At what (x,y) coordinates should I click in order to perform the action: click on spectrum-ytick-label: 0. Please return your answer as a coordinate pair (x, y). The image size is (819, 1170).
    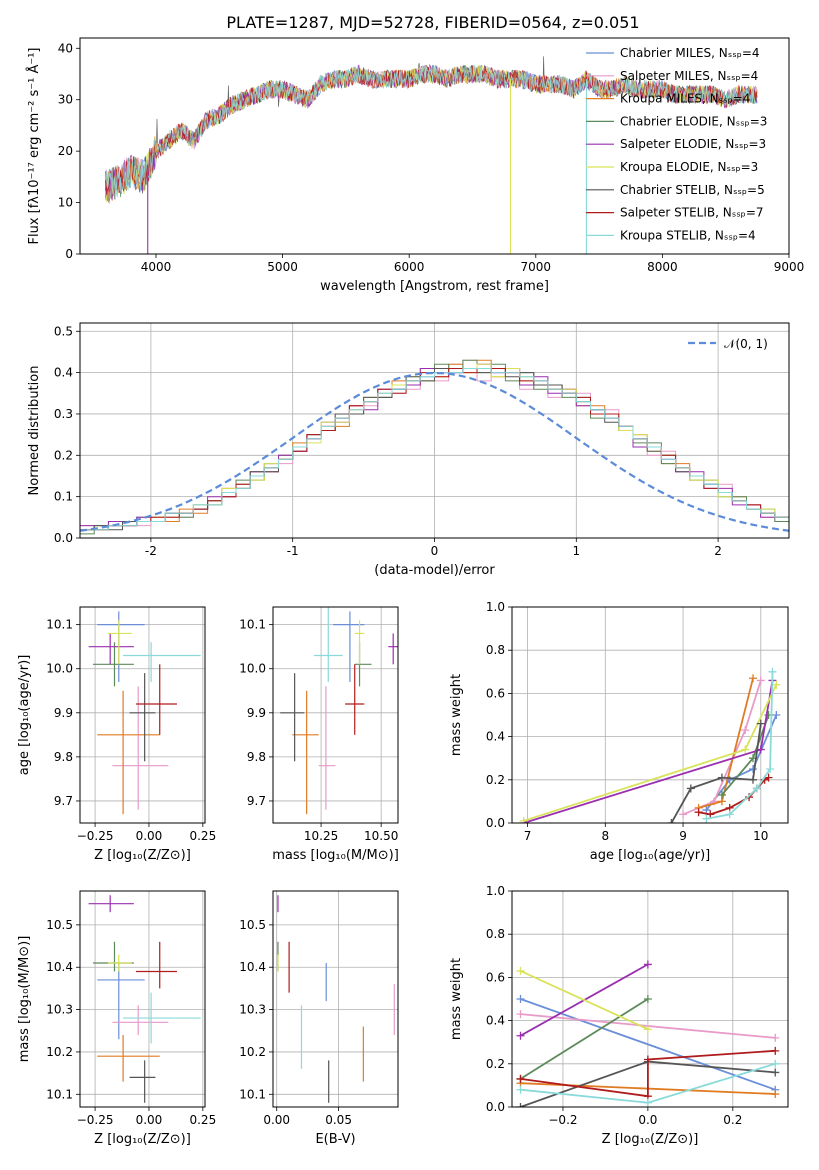
    Looking at the image, I should click on (69, 254).